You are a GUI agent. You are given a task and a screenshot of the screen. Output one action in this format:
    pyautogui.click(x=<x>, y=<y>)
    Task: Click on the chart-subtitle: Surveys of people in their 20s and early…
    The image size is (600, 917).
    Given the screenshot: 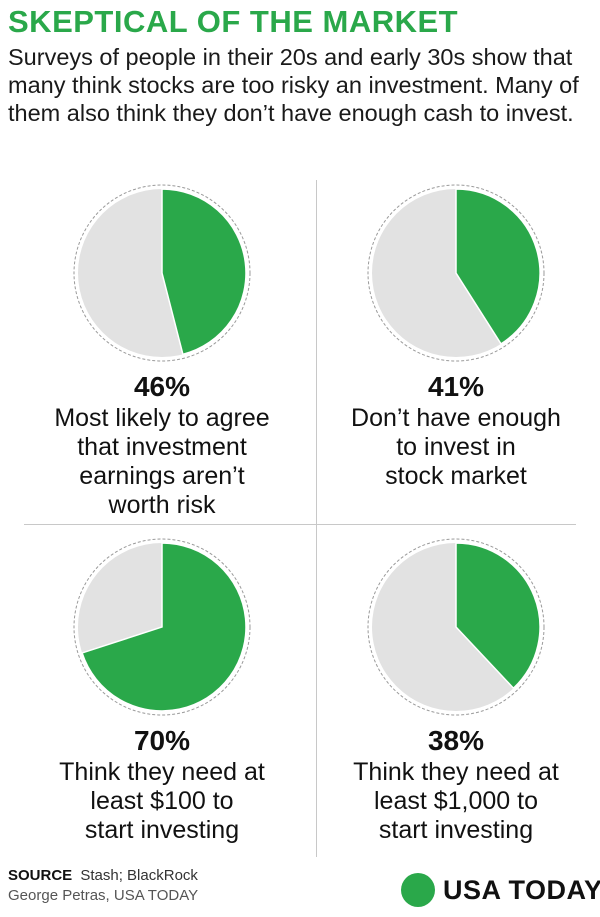 What is the action you would take?
    pyautogui.click(x=293, y=85)
    